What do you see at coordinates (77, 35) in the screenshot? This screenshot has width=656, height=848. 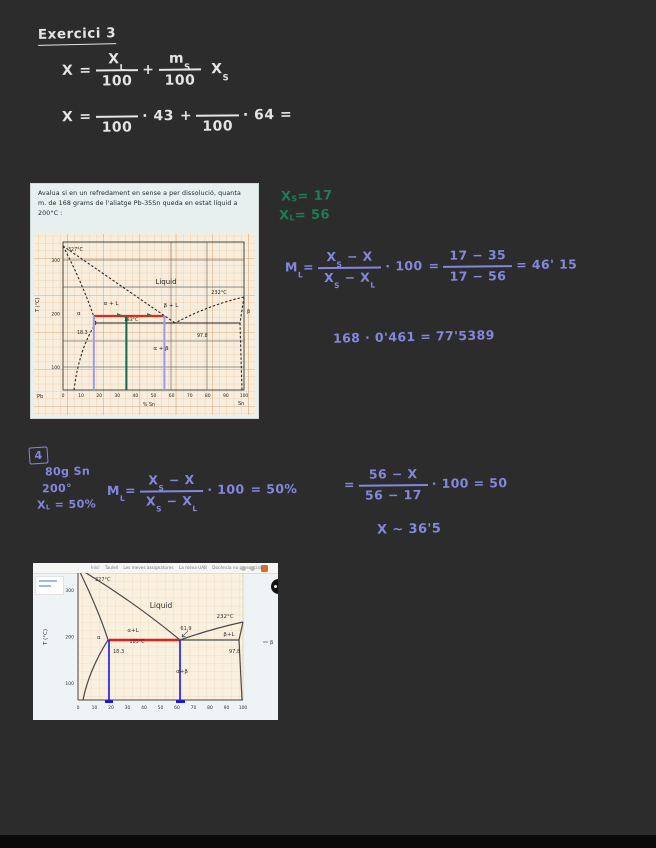 I see `page-title: Exercici 3` at bounding box center [77, 35].